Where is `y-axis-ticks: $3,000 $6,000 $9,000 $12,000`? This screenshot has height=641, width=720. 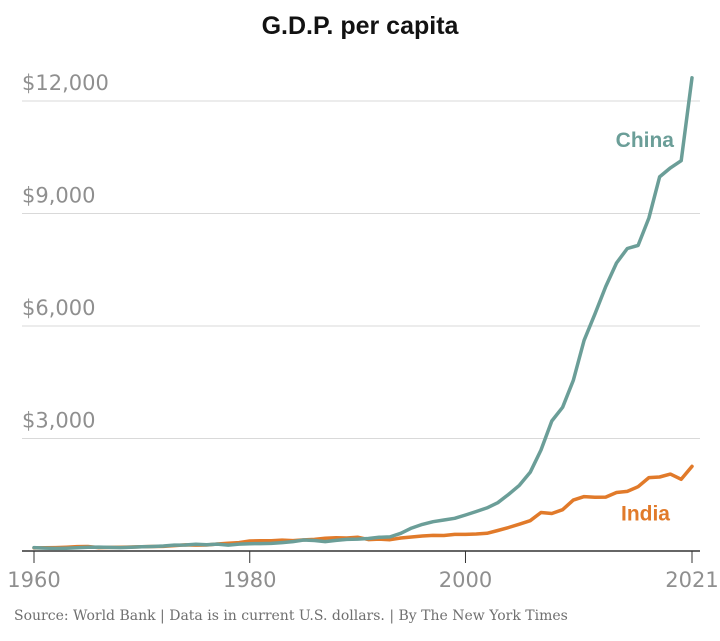 y-axis-ticks: $3,000 $6,000 $9,000 $12,000 is located at coordinates (65, 252).